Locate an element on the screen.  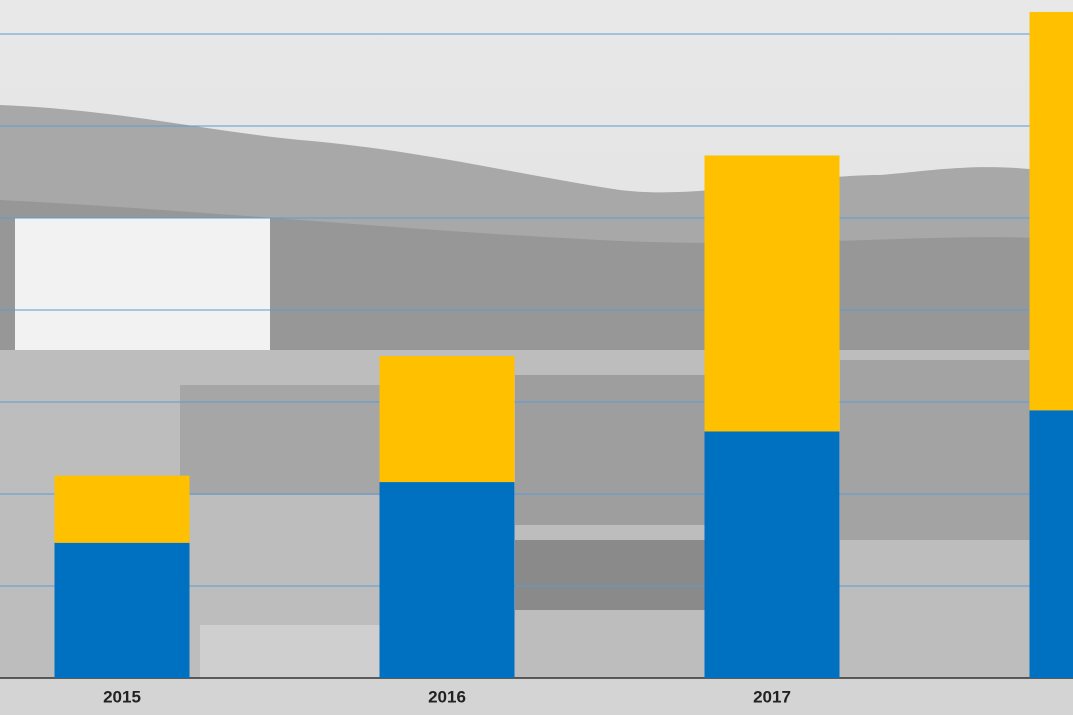
x-tick-label: 2016 is located at coordinates (447, 696).